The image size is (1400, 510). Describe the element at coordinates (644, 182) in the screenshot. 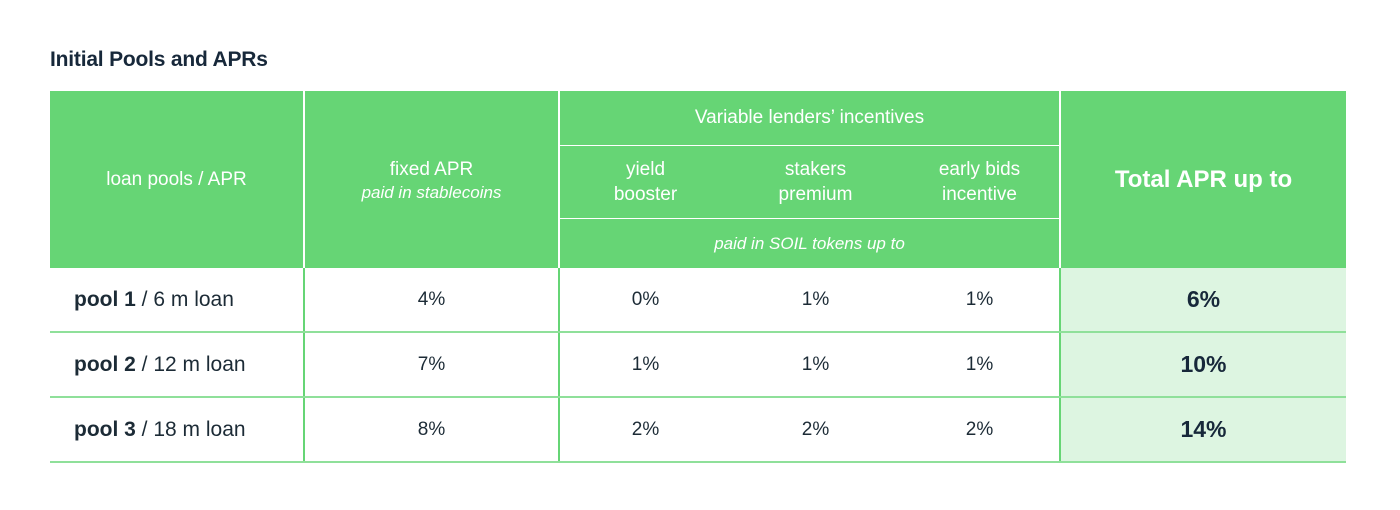

I see `header-yield-booster: yield booster` at that location.